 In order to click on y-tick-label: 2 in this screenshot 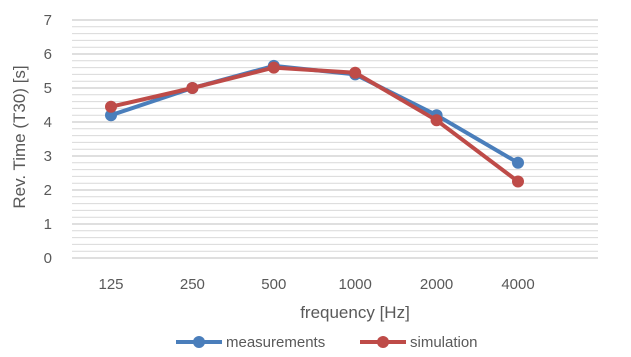, I will do `click(48, 190)`.